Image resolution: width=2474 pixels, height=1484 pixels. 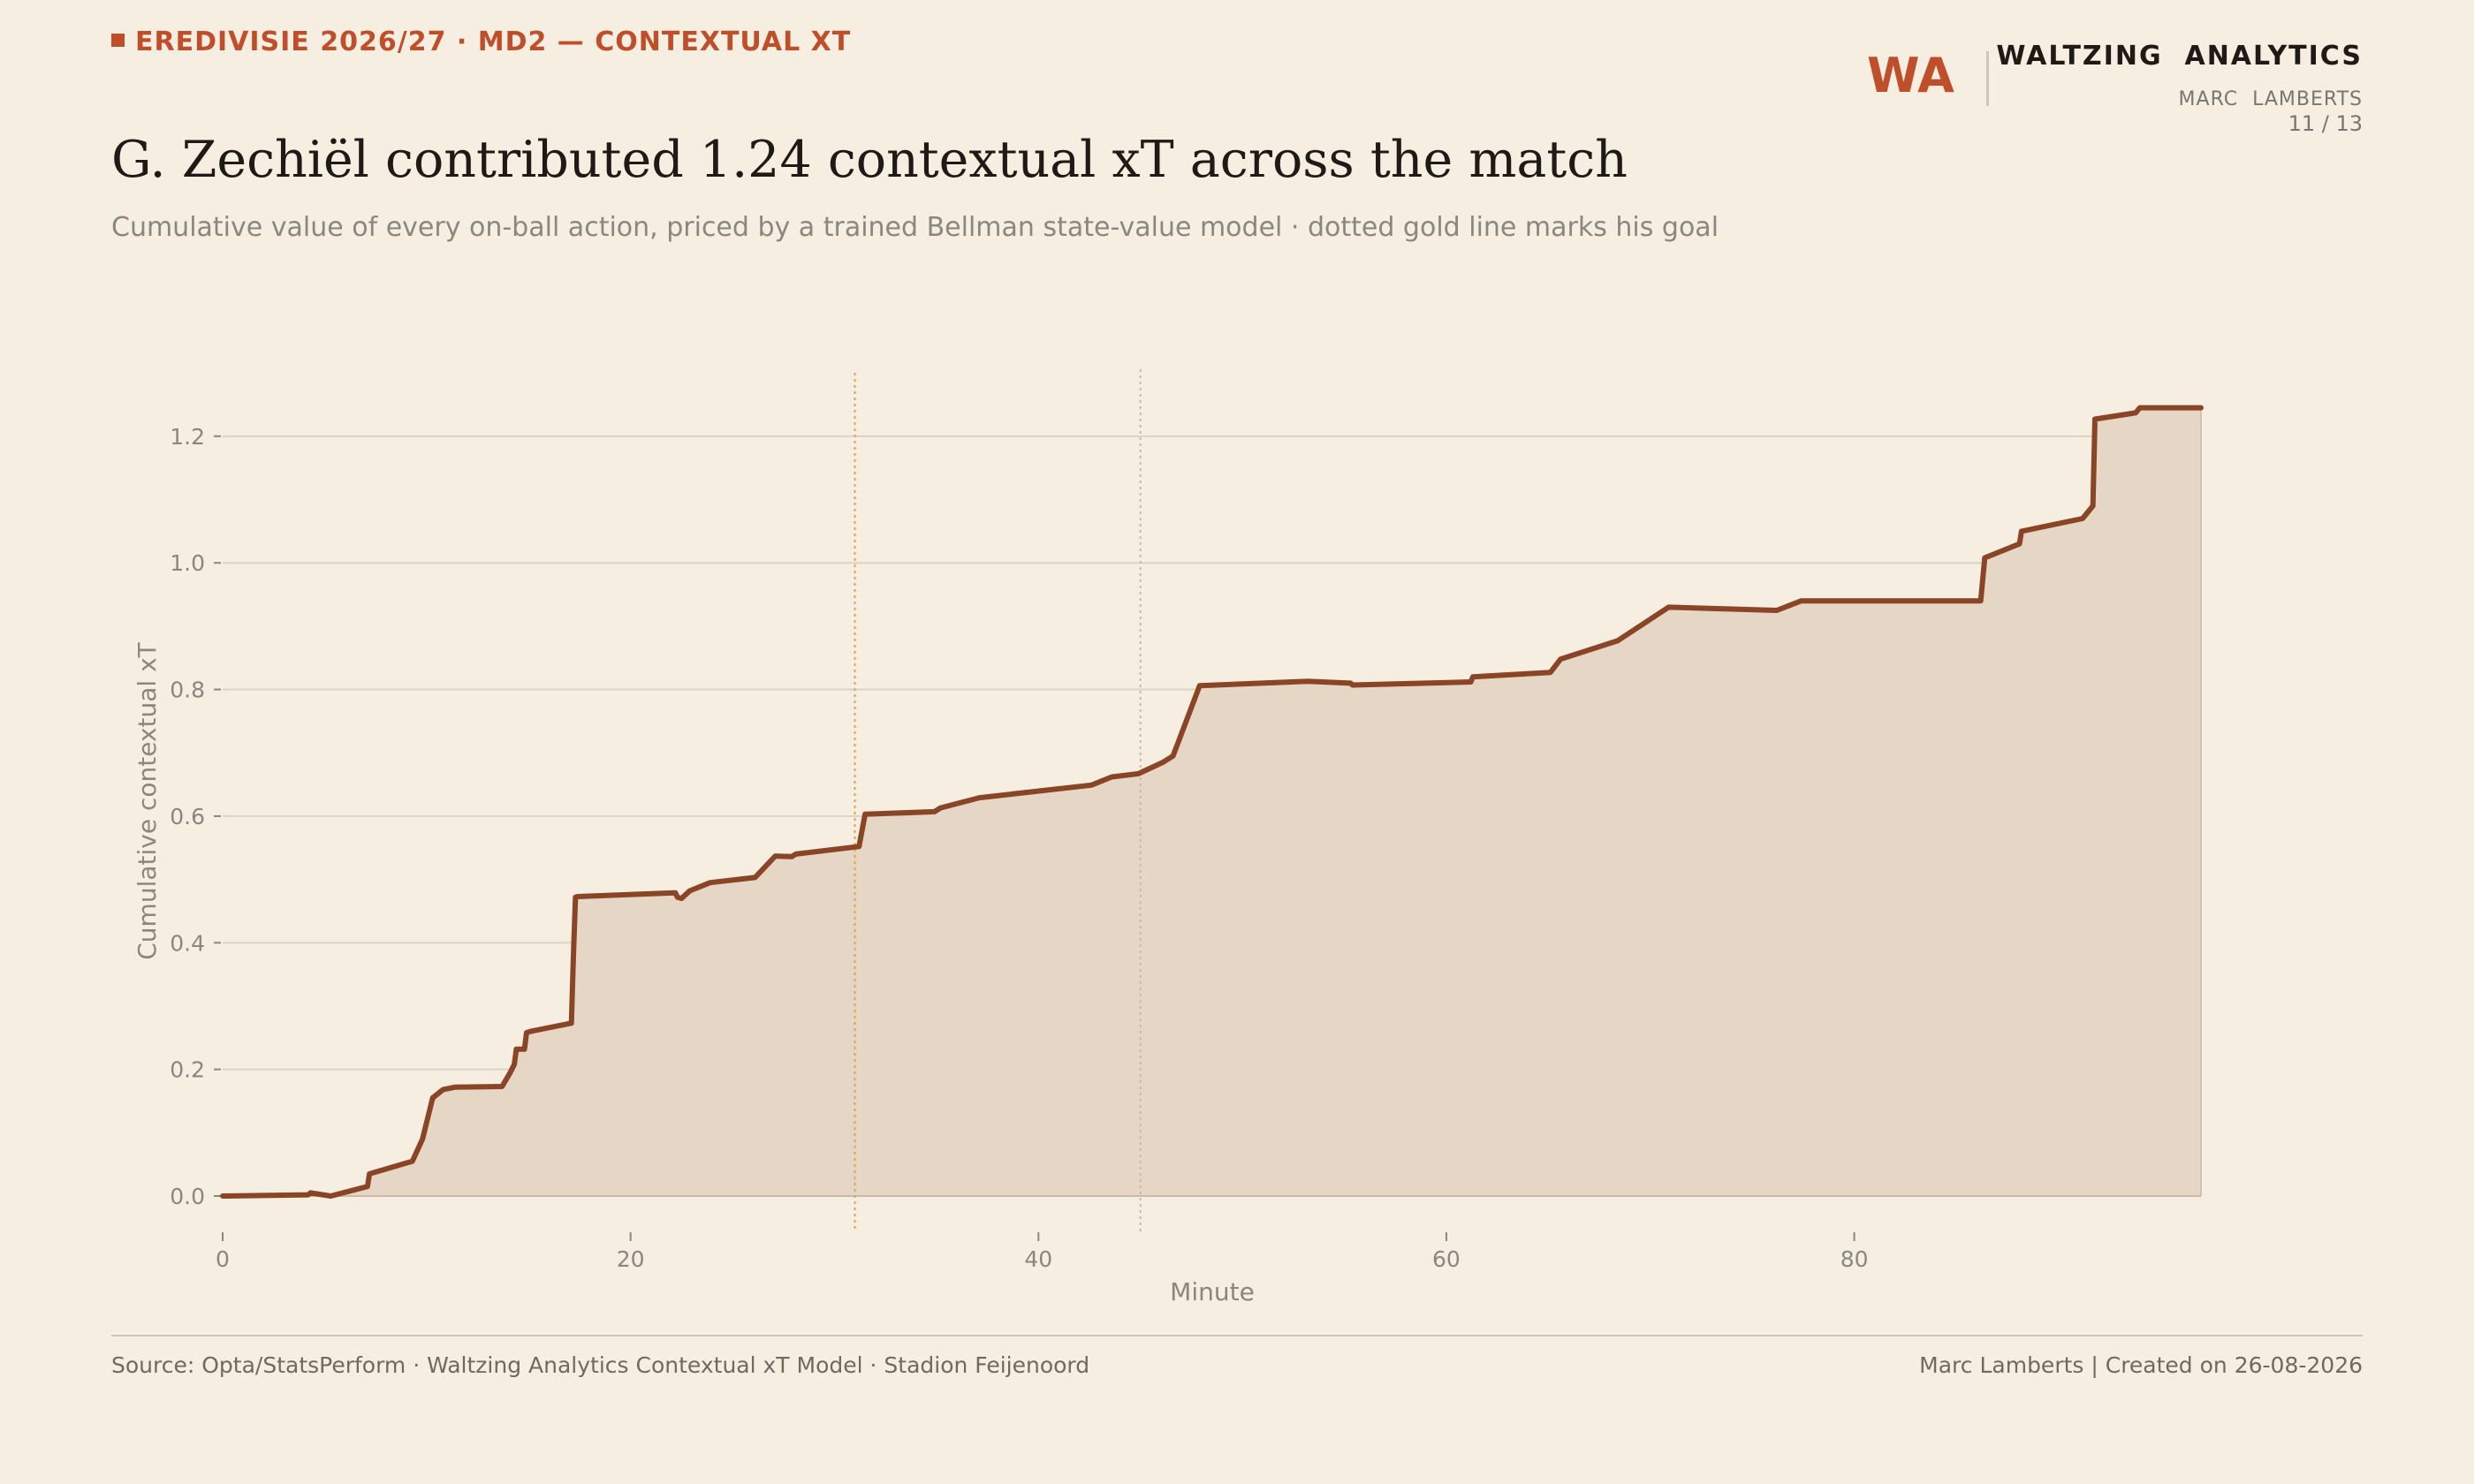 What do you see at coordinates (187, 816) in the screenshot?
I see `y-tick-label: 0.6` at bounding box center [187, 816].